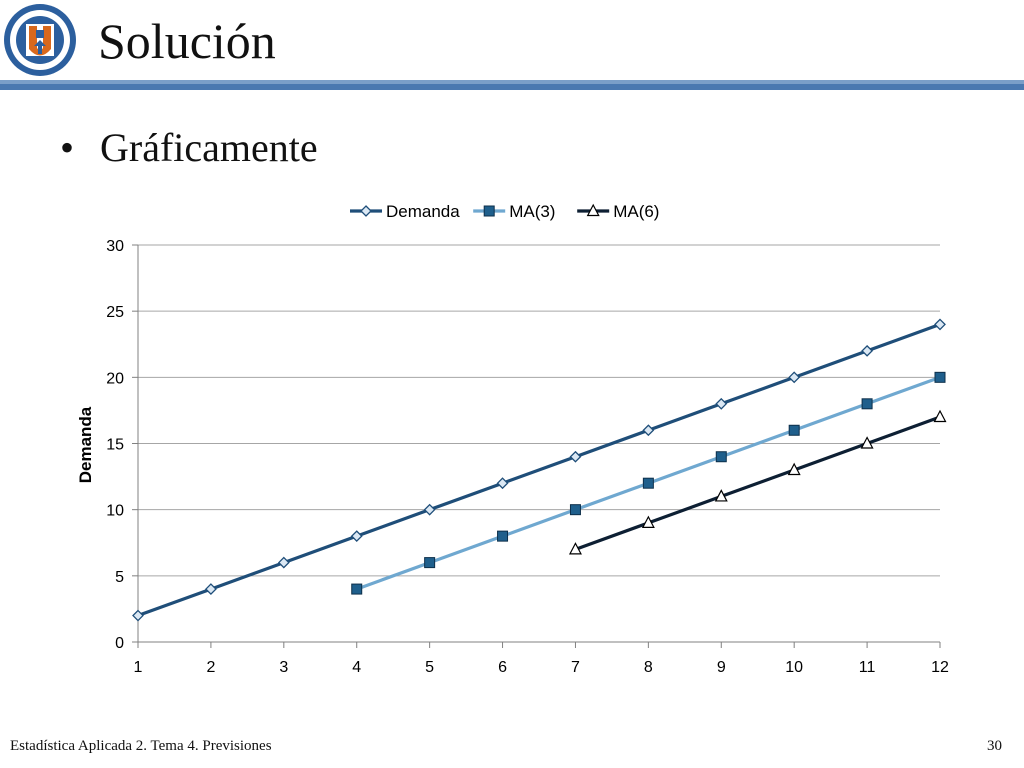 This screenshot has width=1024, height=768. Describe the element at coordinates (119, 577) in the screenshot. I see `y-tick-label: 5` at that location.